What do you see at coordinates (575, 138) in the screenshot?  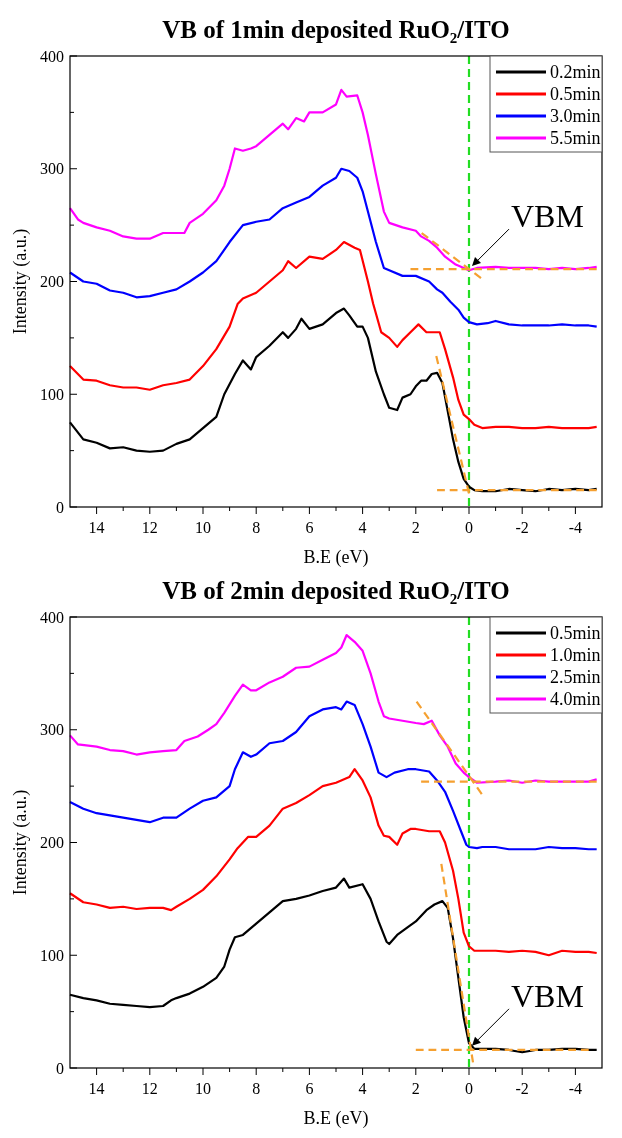 I see `legend-label: 5.5min` at bounding box center [575, 138].